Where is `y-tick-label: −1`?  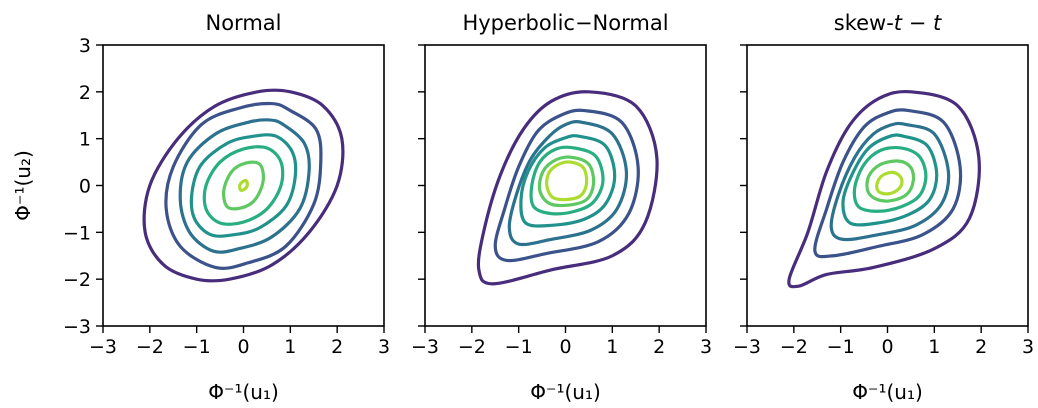
y-tick-label: −1 is located at coordinates (77, 233).